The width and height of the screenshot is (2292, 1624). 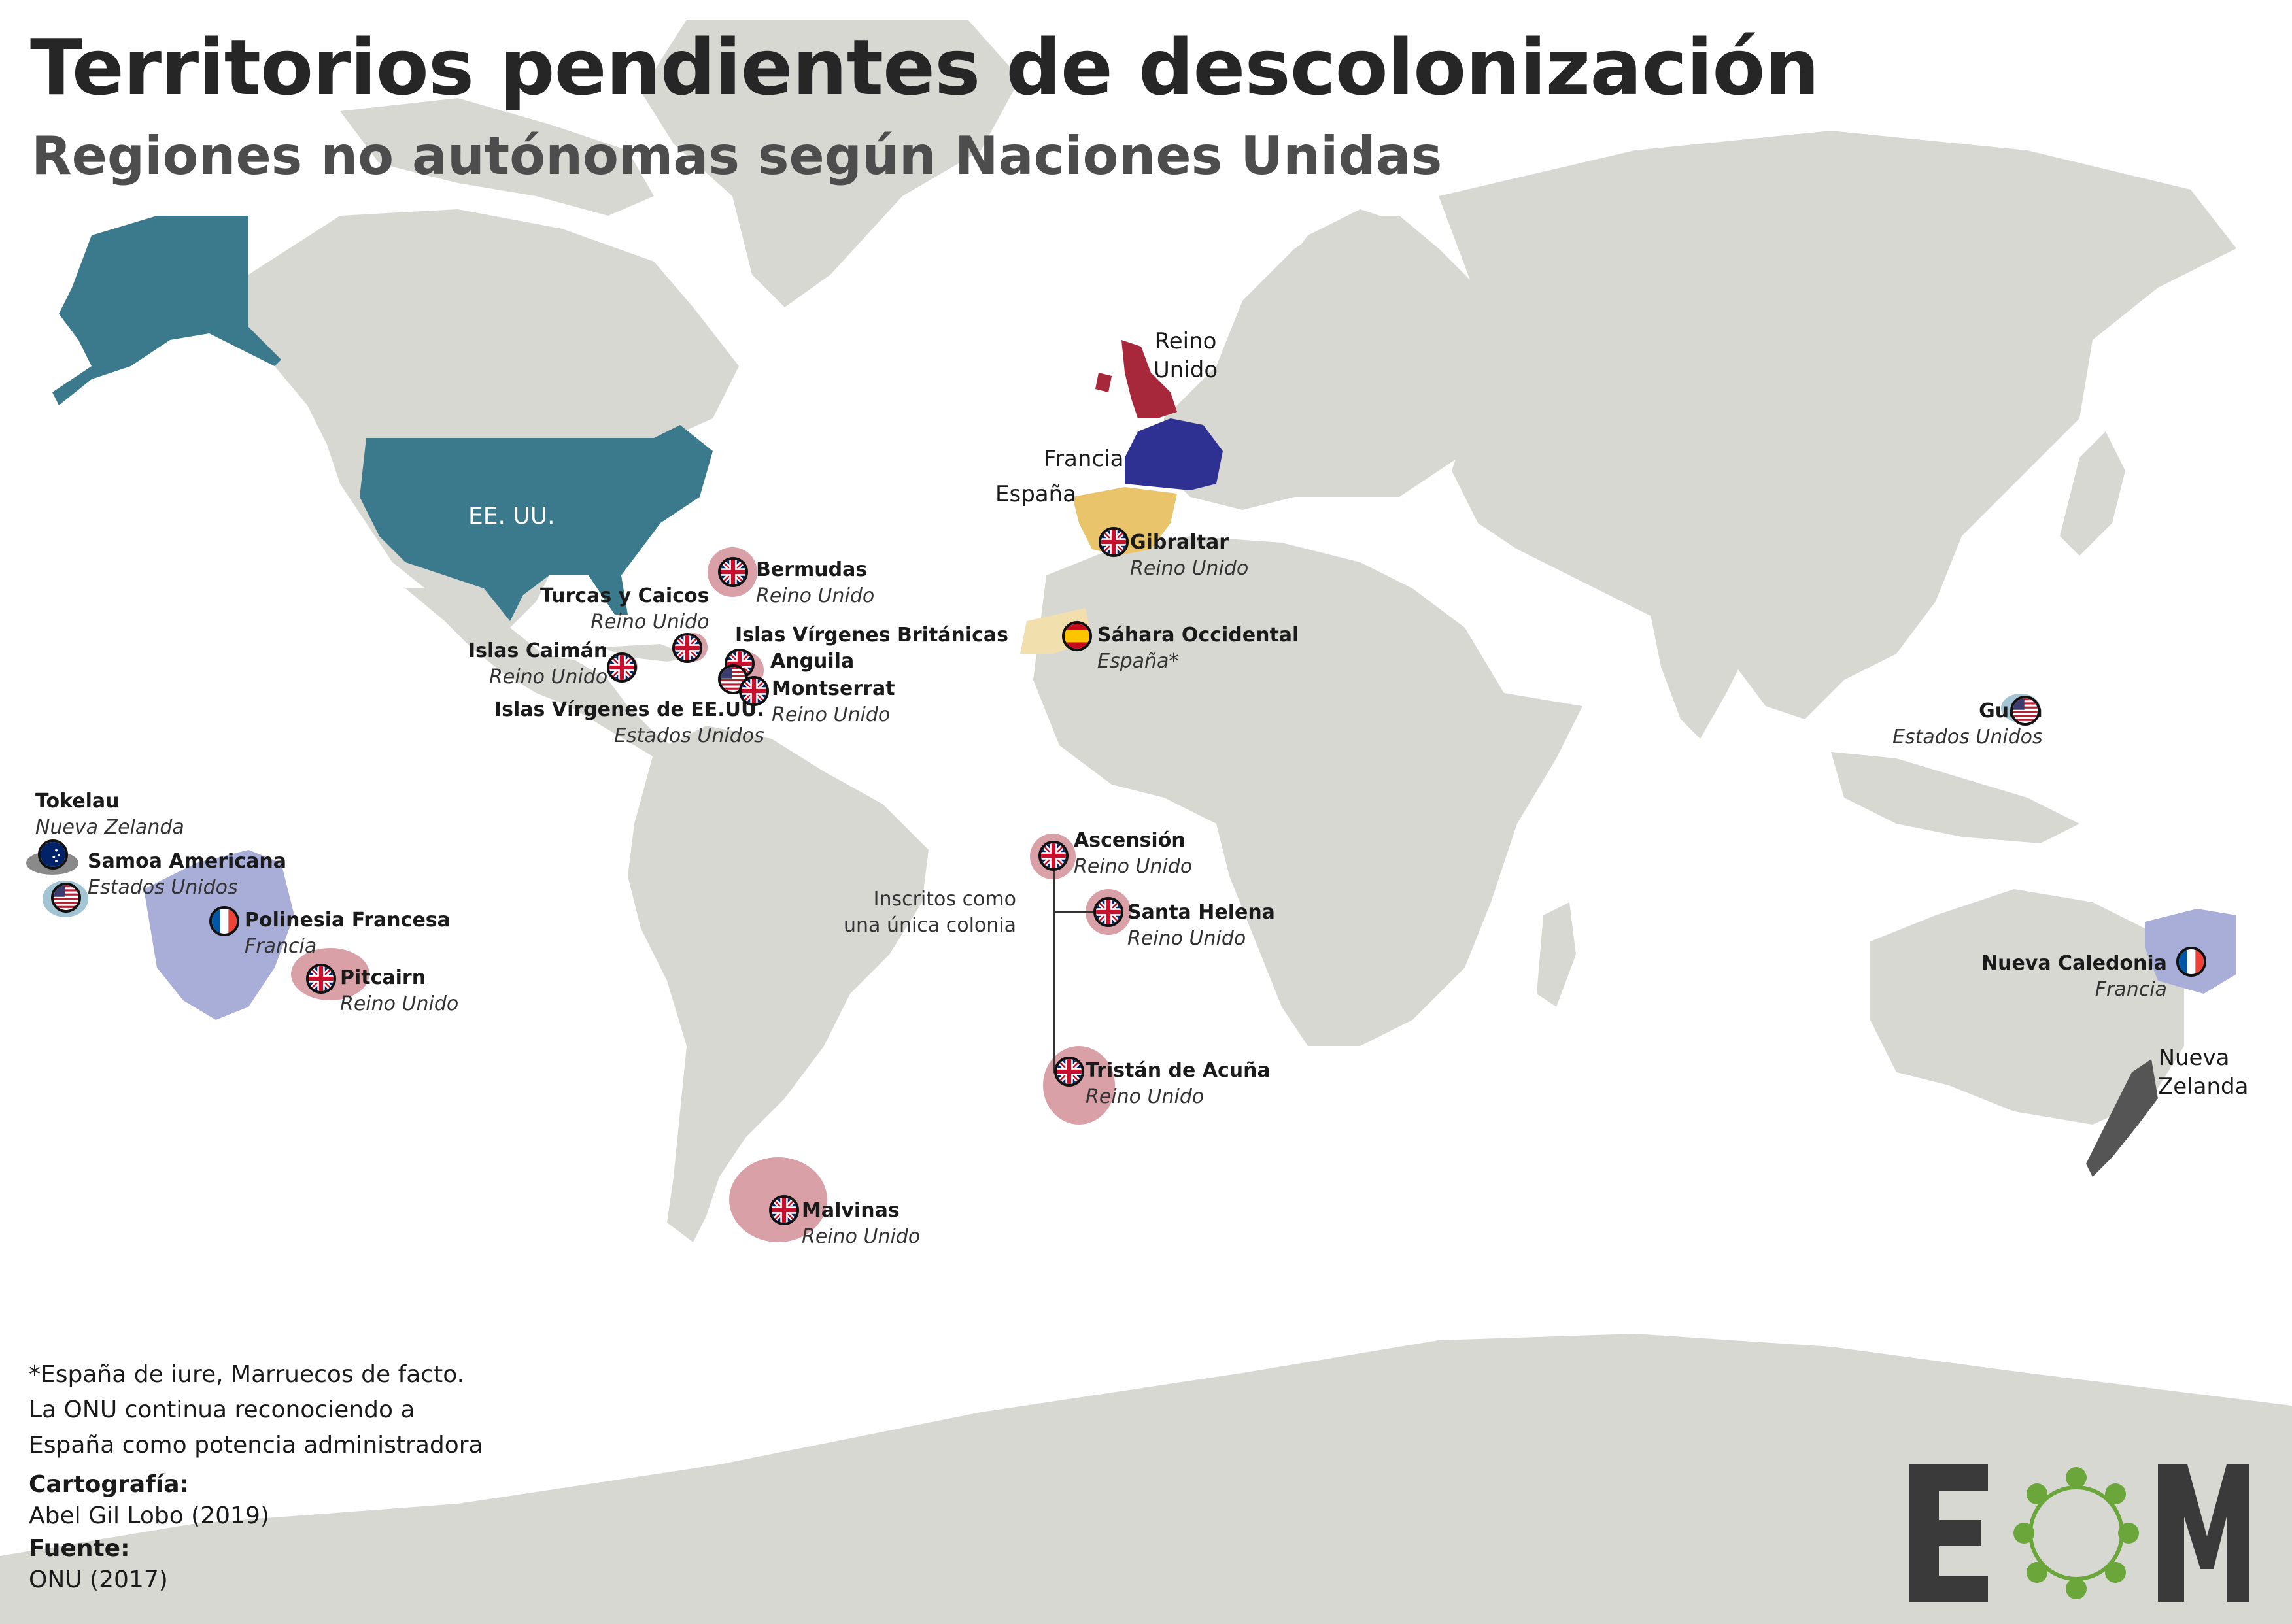 What do you see at coordinates (1077, 636) in the screenshot?
I see `spain-flag-icon` at bounding box center [1077, 636].